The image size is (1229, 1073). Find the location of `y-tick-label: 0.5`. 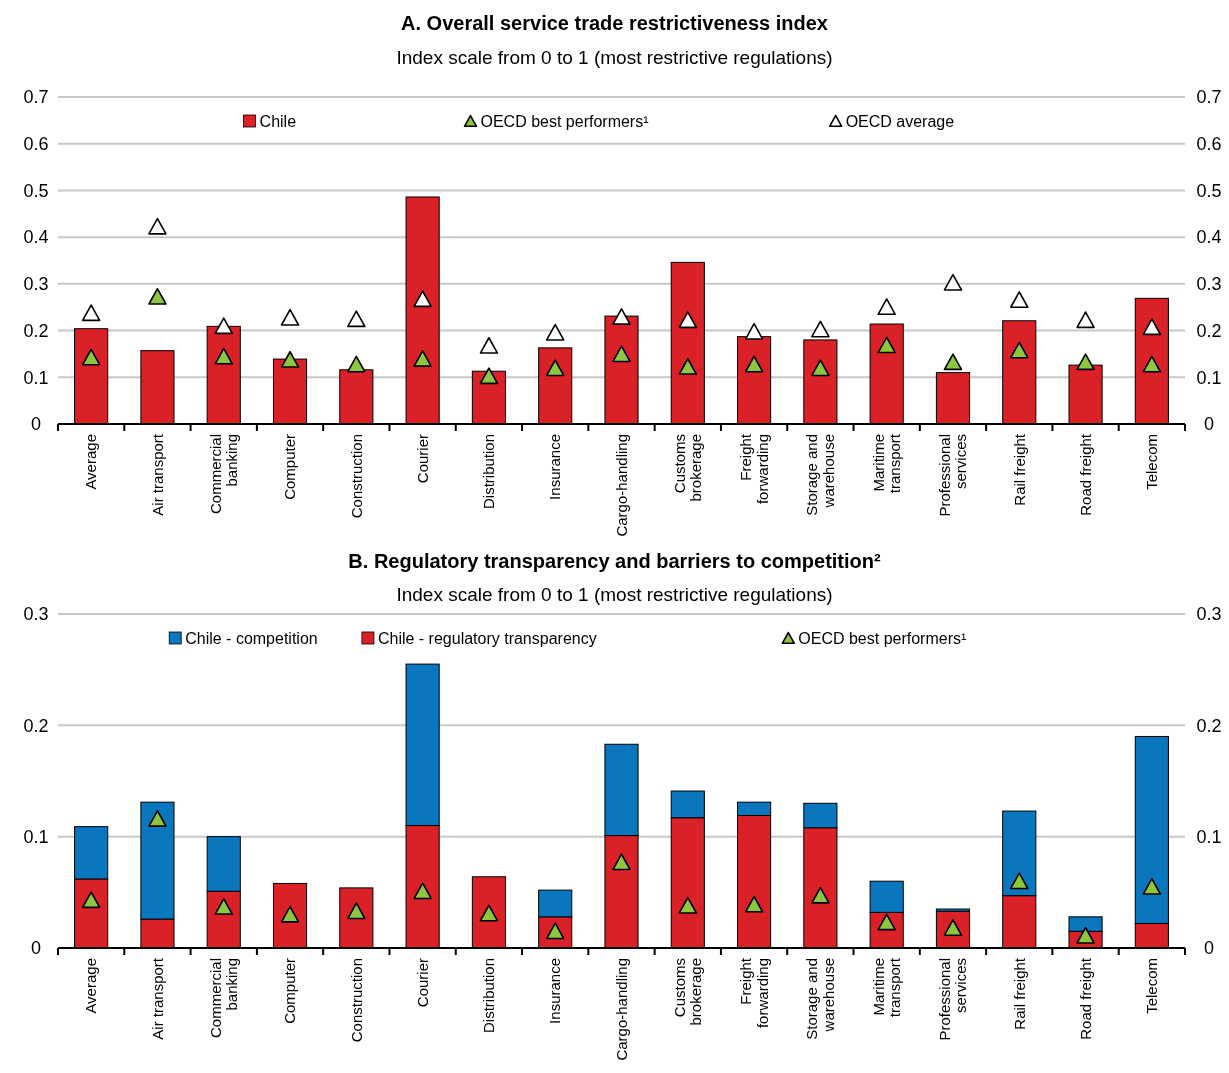

y-tick-label: 0.5 is located at coordinates (36, 190).